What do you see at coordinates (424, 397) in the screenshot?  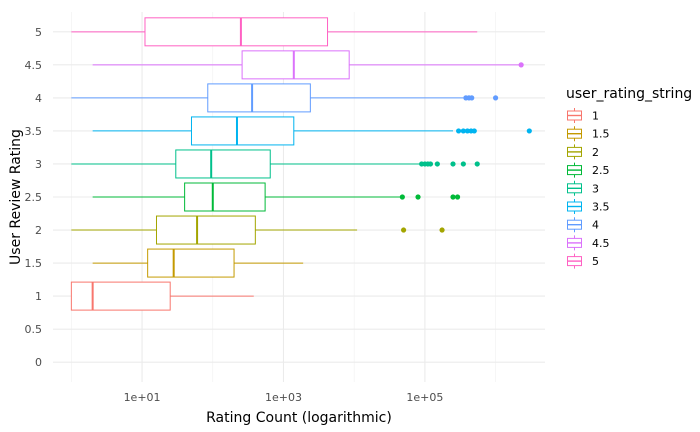 I see `x-tick-label: 1e+05` at bounding box center [424, 397].